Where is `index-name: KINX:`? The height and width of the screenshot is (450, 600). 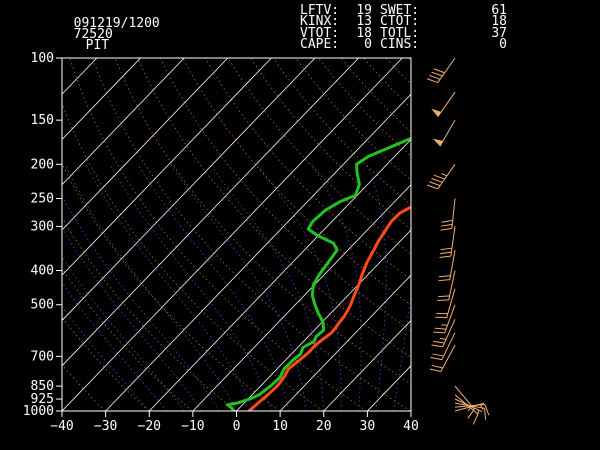
index-name: KINX: is located at coordinates (320, 21).